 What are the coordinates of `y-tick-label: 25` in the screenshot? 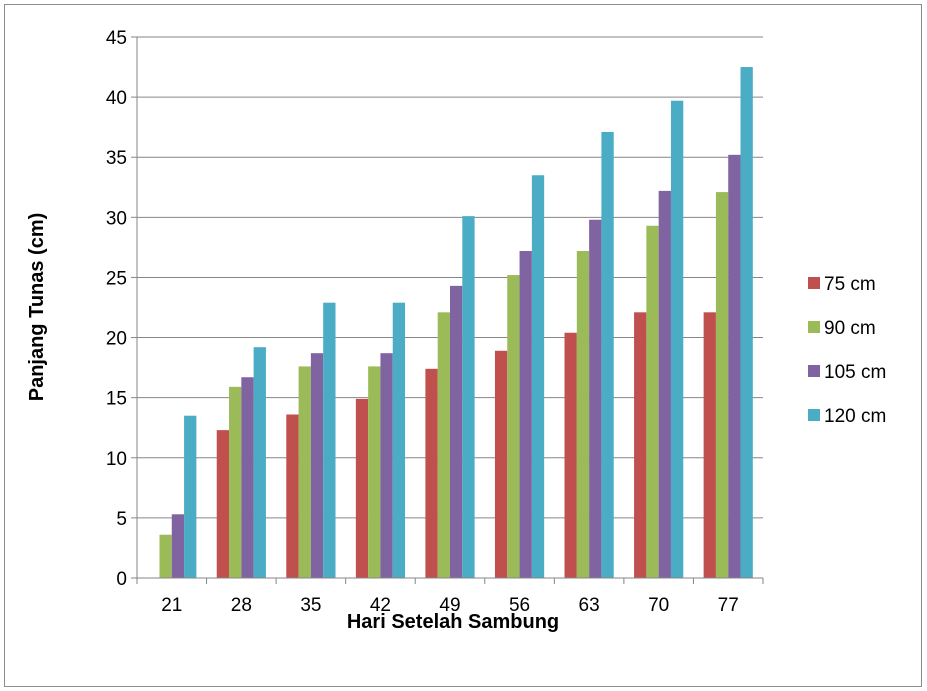 It's located at (116, 278).